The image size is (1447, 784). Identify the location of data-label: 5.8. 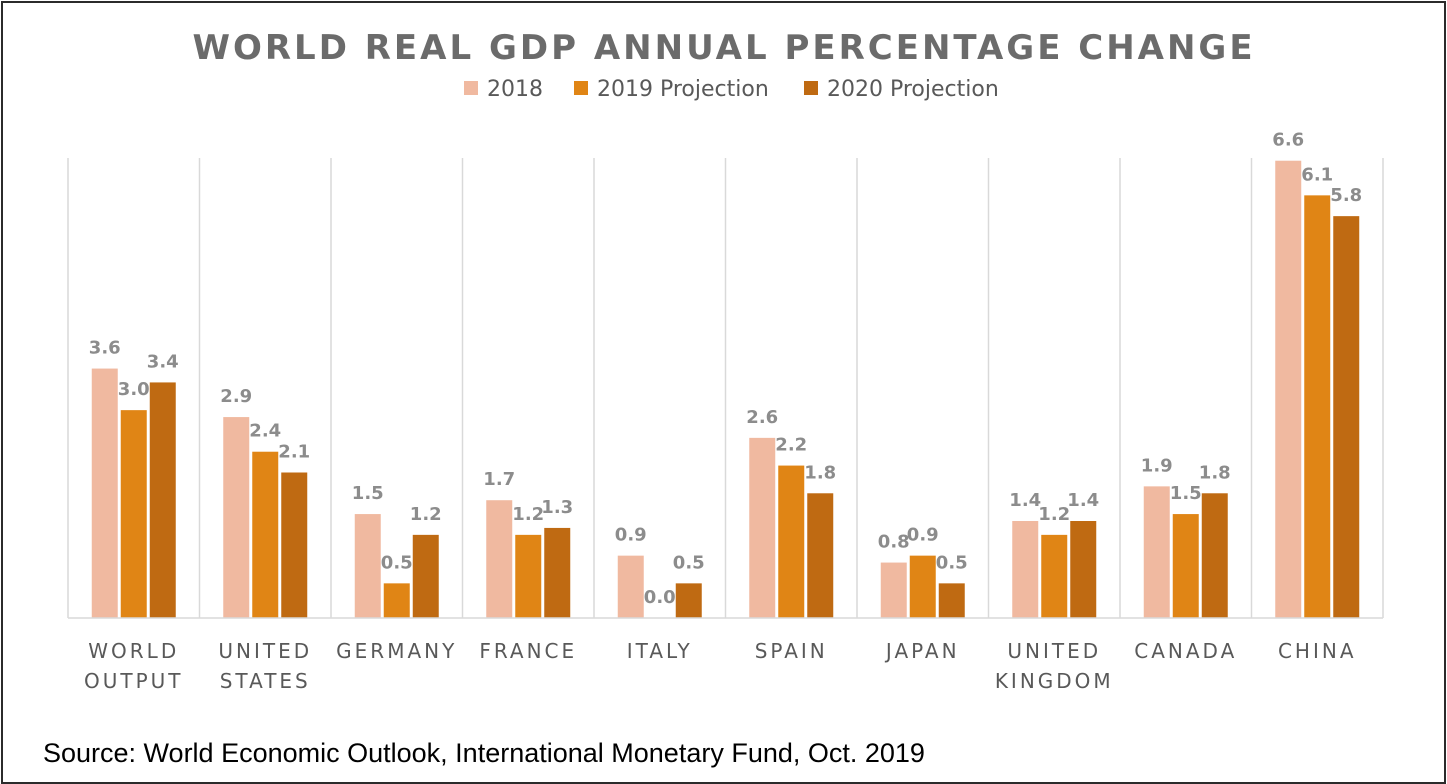
(1346, 195).